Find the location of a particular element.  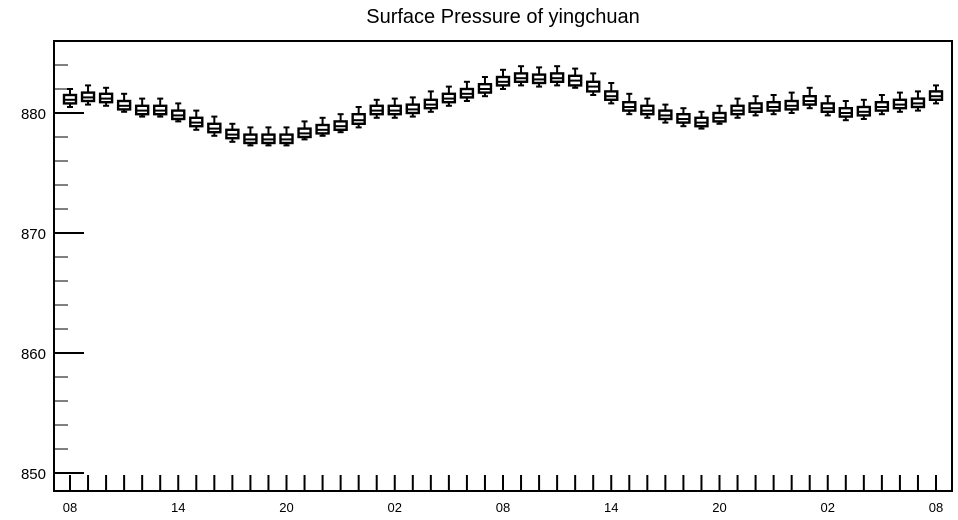

y-tick-label: 860 is located at coordinates (33, 354).